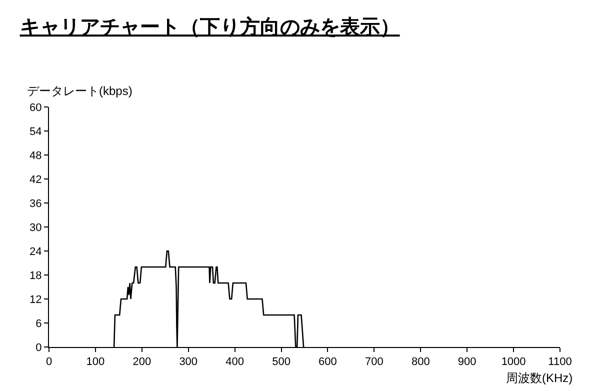 This screenshot has height=391, width=600. I want to click on y-tick-label: 36, so click(36, 204).